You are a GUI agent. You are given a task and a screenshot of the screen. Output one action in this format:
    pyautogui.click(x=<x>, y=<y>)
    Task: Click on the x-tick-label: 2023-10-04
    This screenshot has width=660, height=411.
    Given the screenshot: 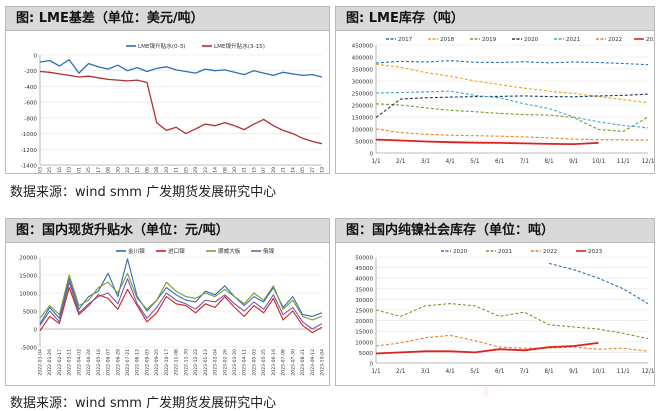 What is the action you would take?
    pyautogui.click(x=323, y=362)
    